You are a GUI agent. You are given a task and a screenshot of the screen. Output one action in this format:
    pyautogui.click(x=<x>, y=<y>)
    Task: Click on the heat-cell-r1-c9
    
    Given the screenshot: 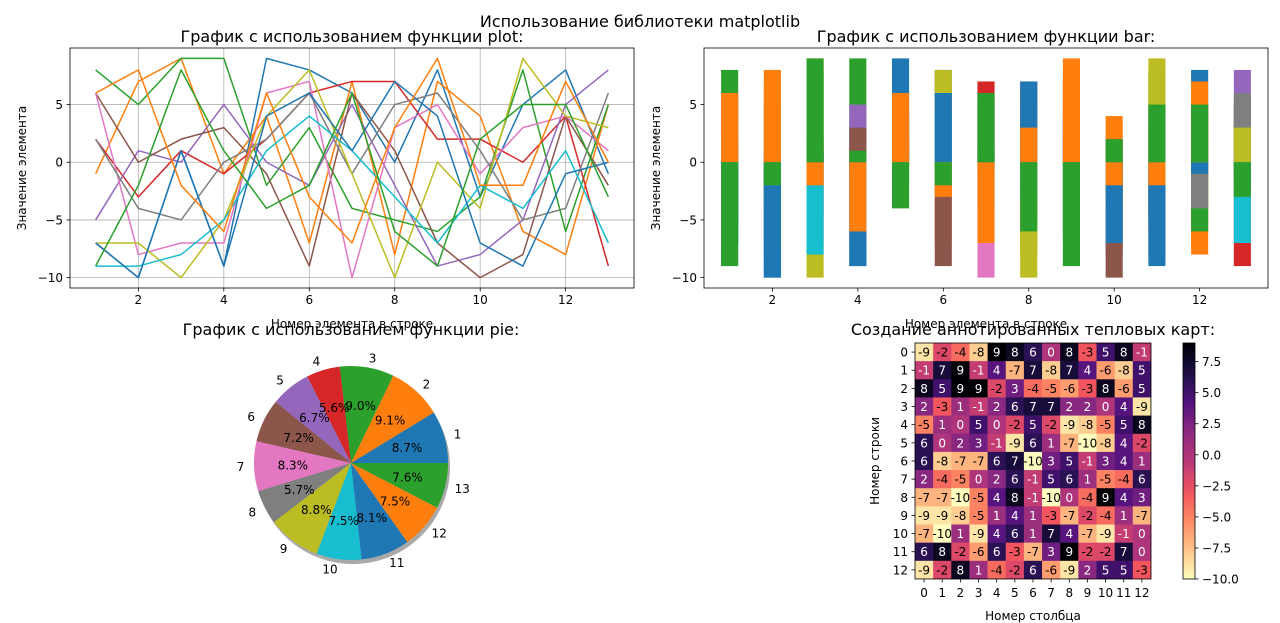 What is the action you would take?
    pyautogui.click(x=1087, y=370)
    